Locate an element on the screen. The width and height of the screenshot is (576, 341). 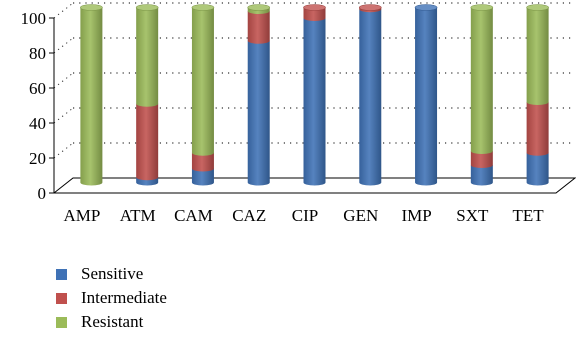
legend-item-sensitive: Sensitive is located at coordinates (111, 274).